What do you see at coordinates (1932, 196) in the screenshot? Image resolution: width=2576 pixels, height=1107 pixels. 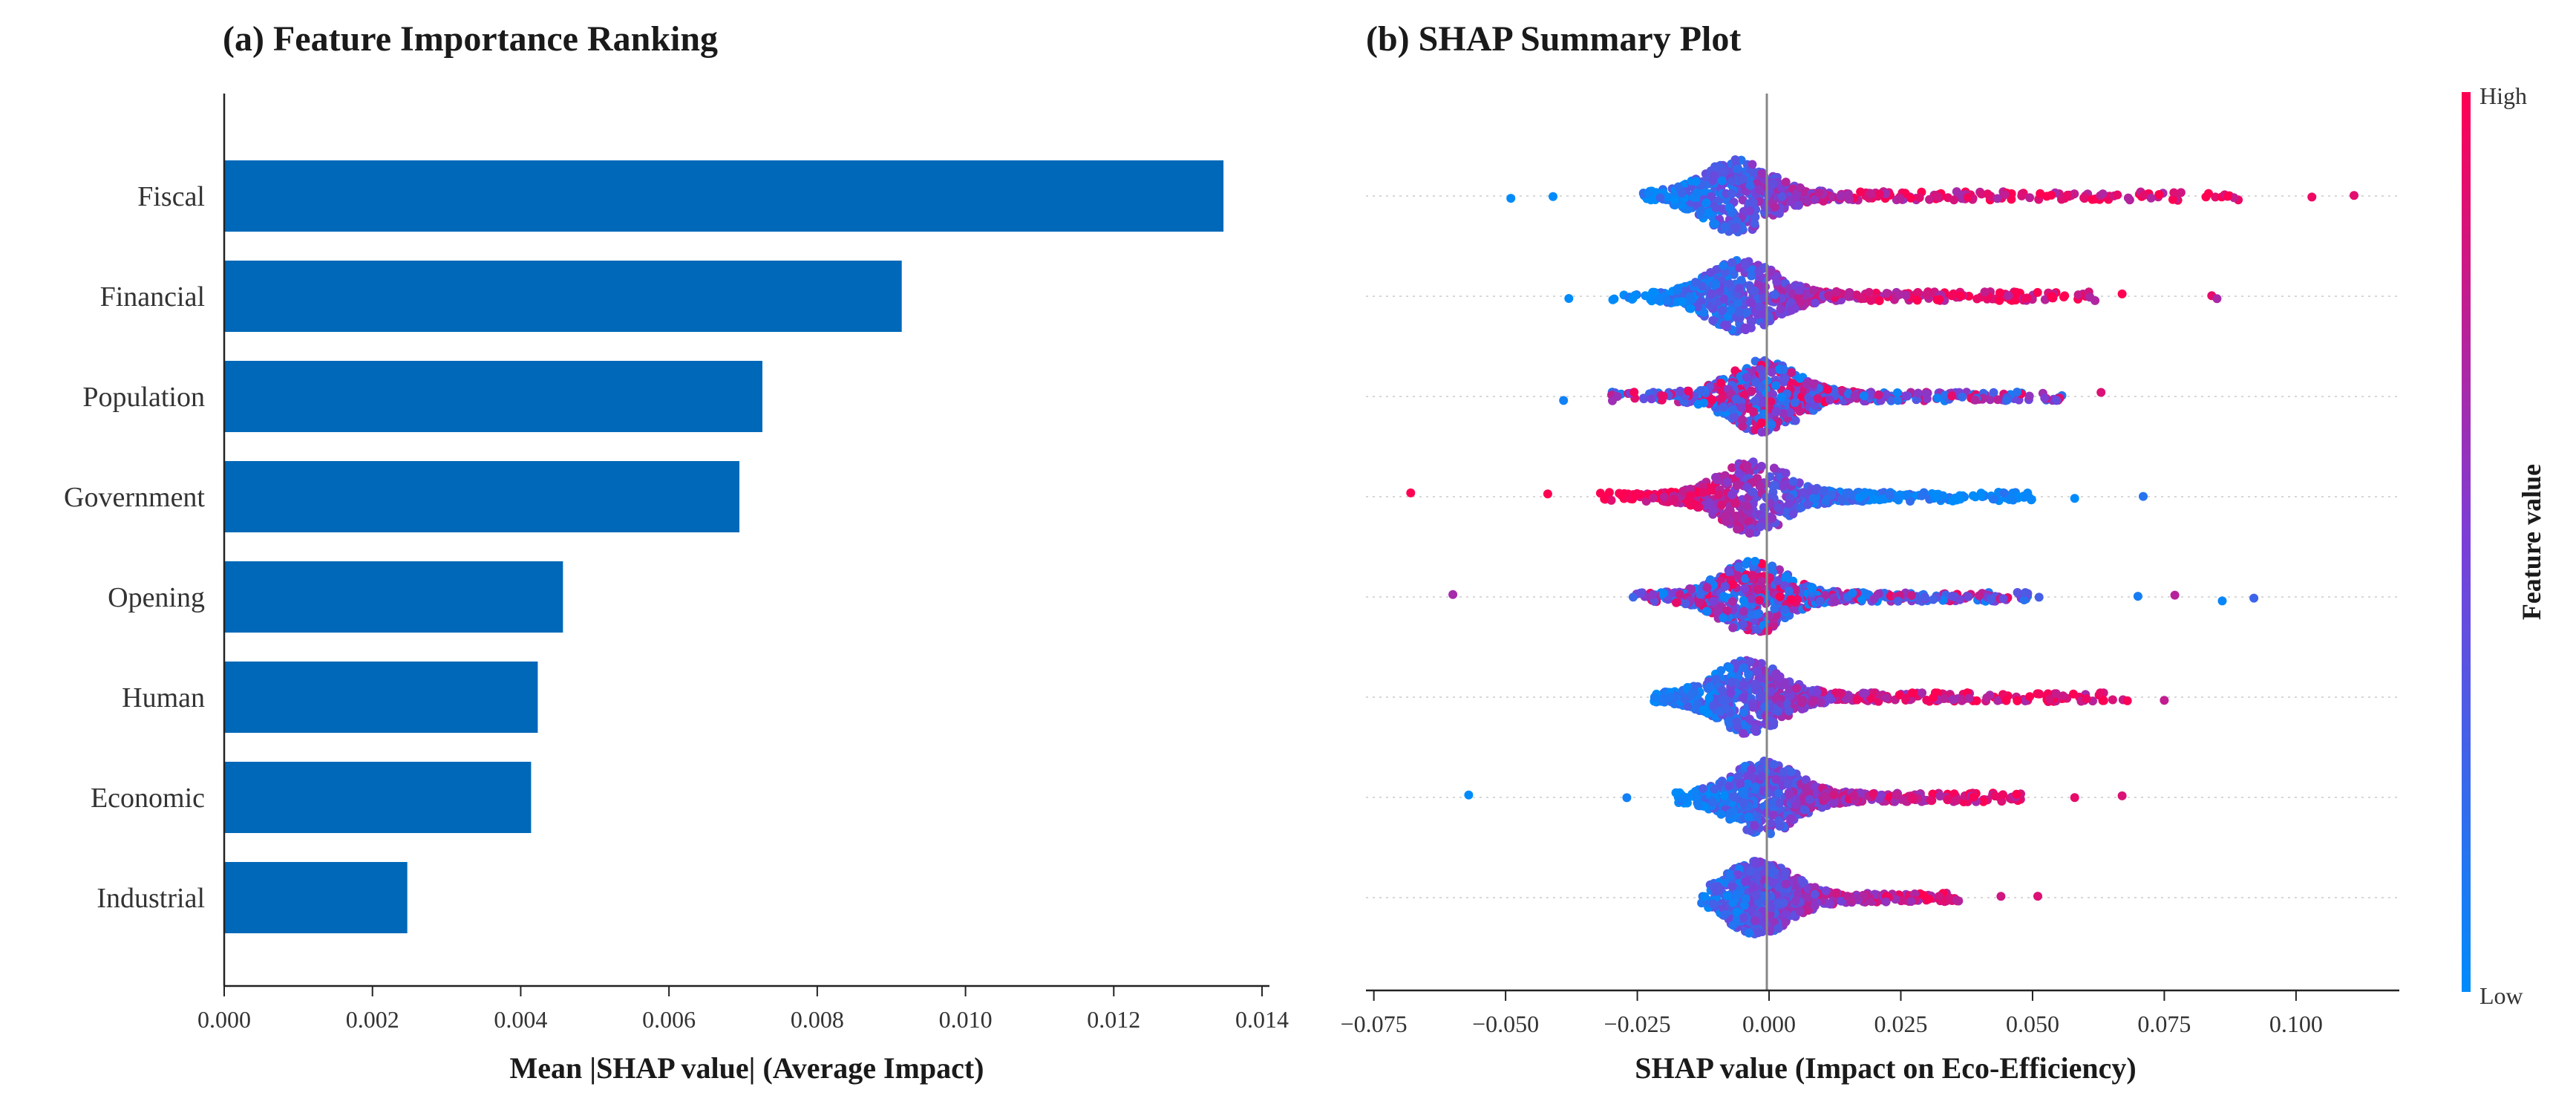 I see `beeswarm-row-fiscal` at bounding box center [1932, 196].